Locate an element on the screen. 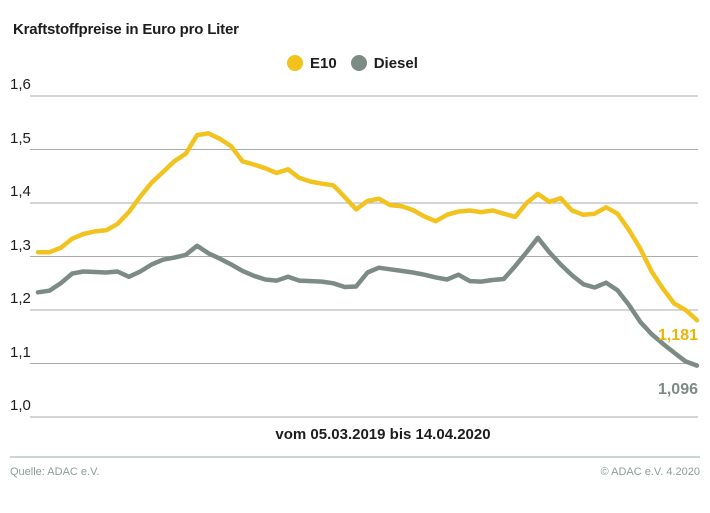 The width and height of the screenshot is (710, 513). chart-title: Kraftstoffpreise in Euro pro Liter is located at coordinates (126, 29).